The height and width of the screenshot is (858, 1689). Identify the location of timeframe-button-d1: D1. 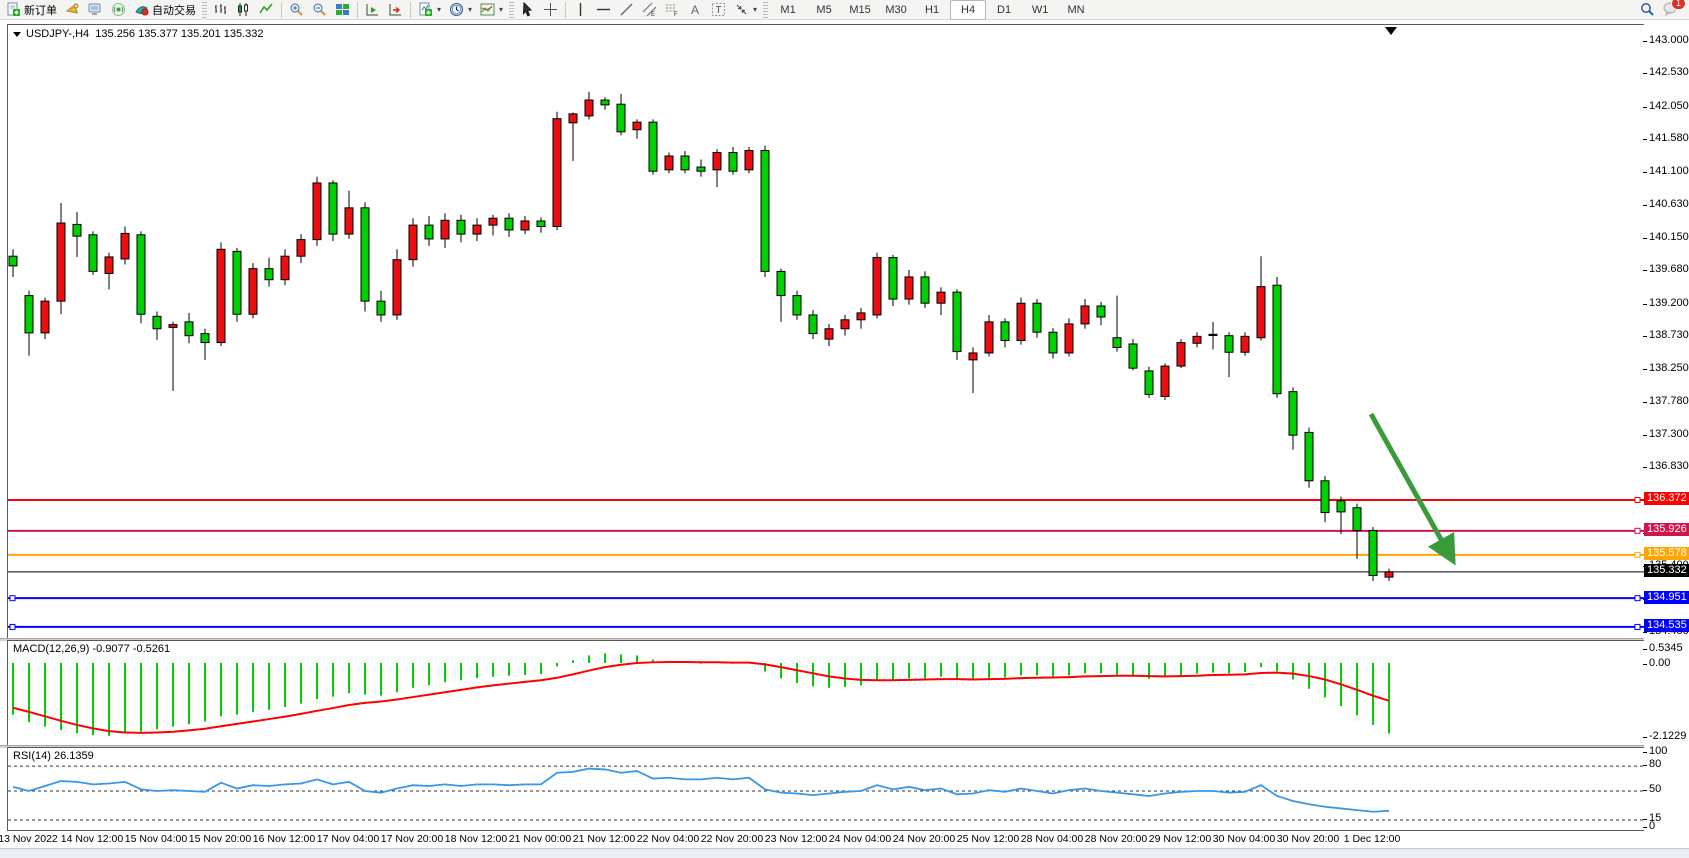
(1004, 9).